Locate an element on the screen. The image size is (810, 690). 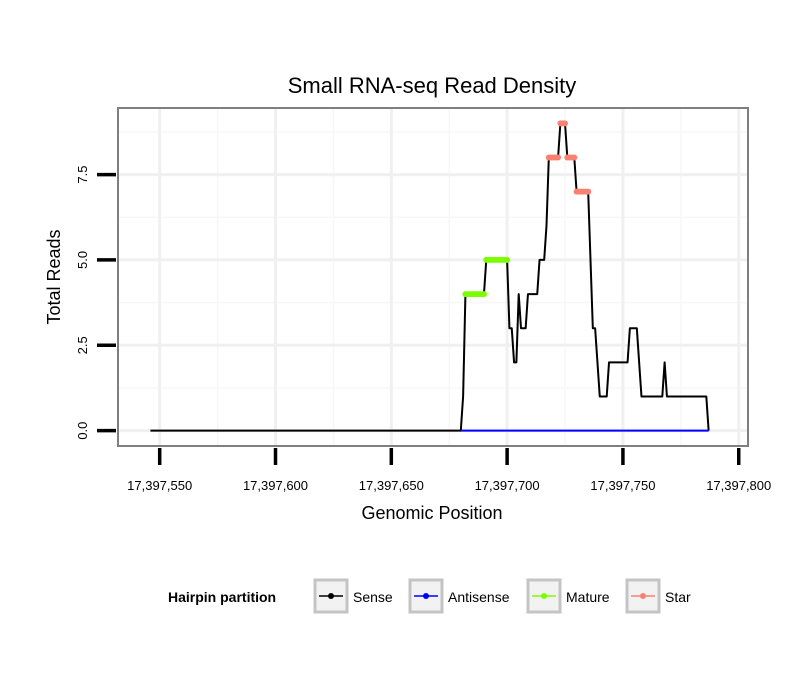
legend-item-sense: Sense is located at coordinates (353, 596).